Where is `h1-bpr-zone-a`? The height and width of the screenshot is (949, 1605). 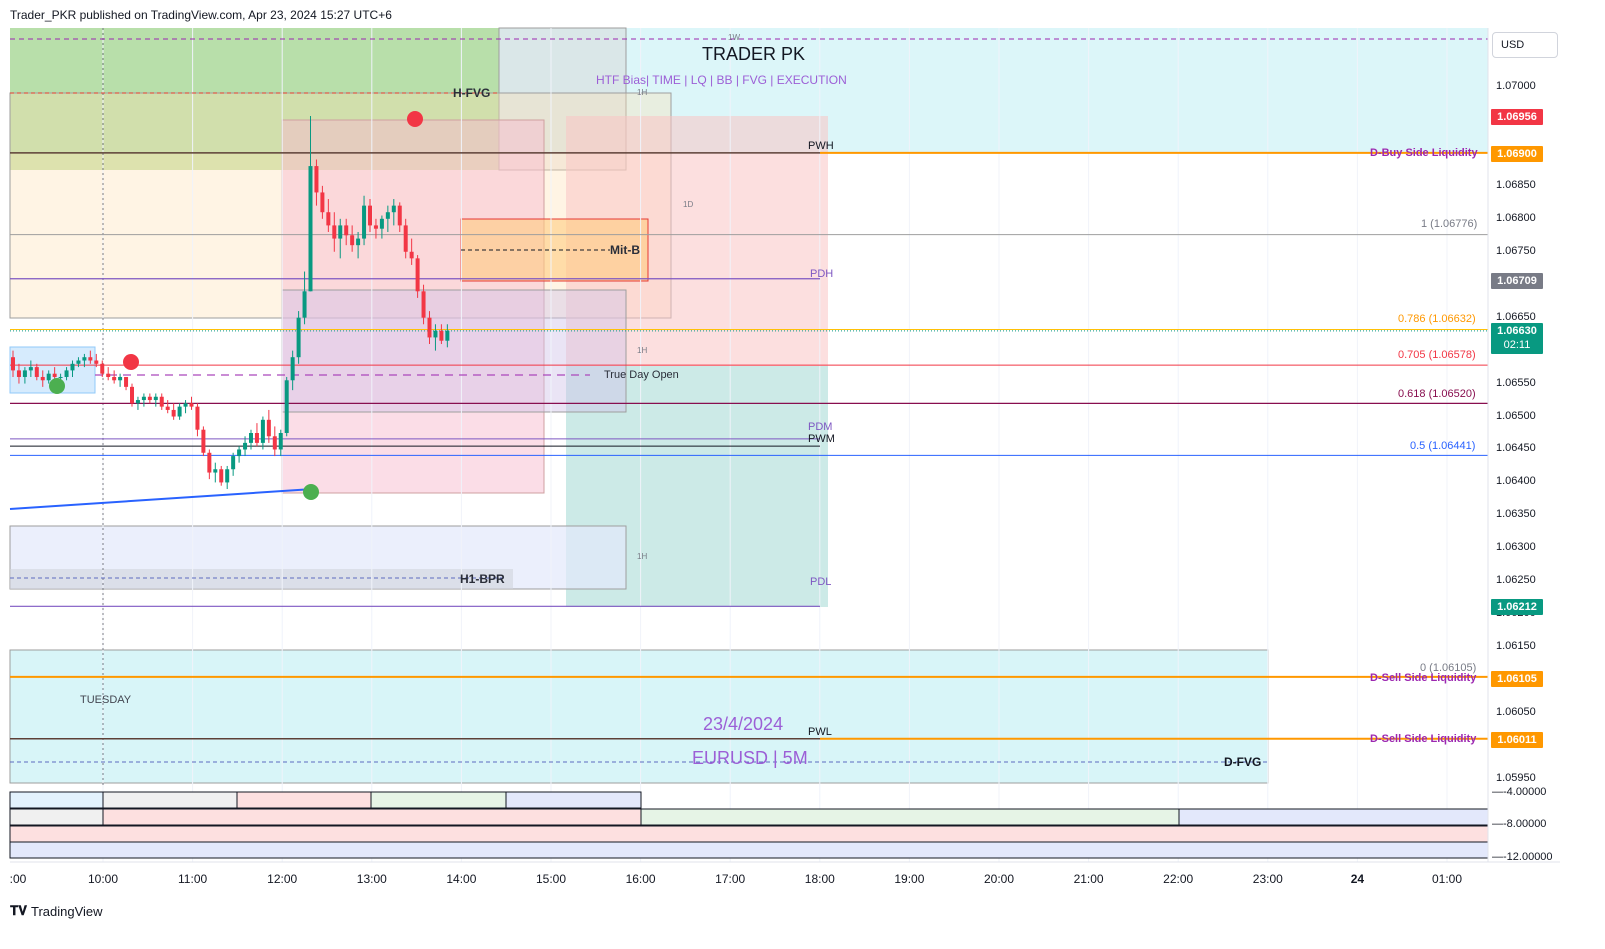
h1-bpr-zone-a is located at coordinates (454, 351).